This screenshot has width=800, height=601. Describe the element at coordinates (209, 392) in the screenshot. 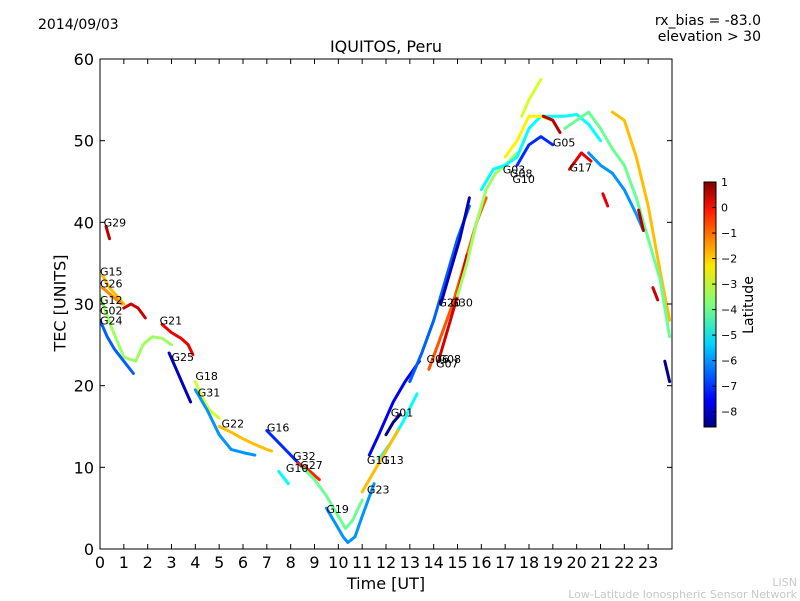

I see `satellite-label: G31` at that location.